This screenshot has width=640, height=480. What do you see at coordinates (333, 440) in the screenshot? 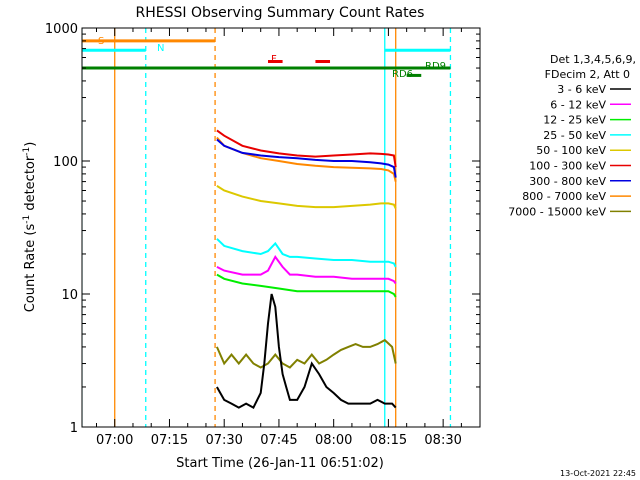
I see `x-tick-label-4: 08:00` at bounding box center [333, 440].